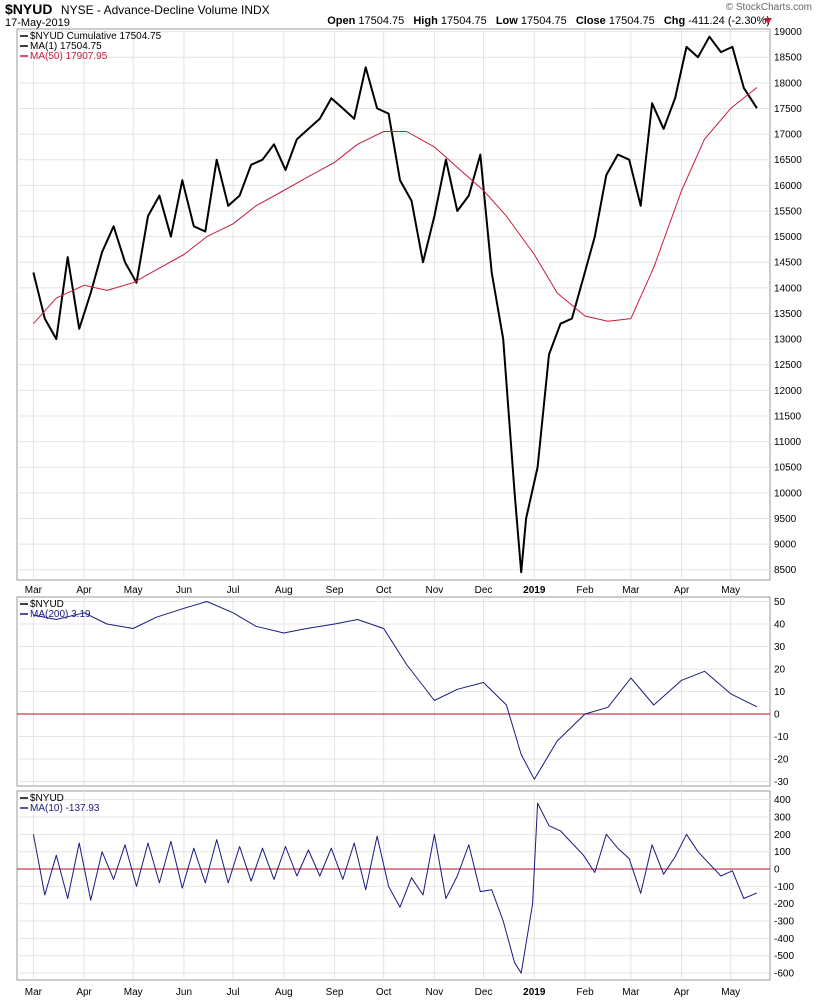 The width and height of the screenshot is (820, 1000). Describe the element at coordinates (341, 21) in the screenshot. I see `open-label: Open` at that location.